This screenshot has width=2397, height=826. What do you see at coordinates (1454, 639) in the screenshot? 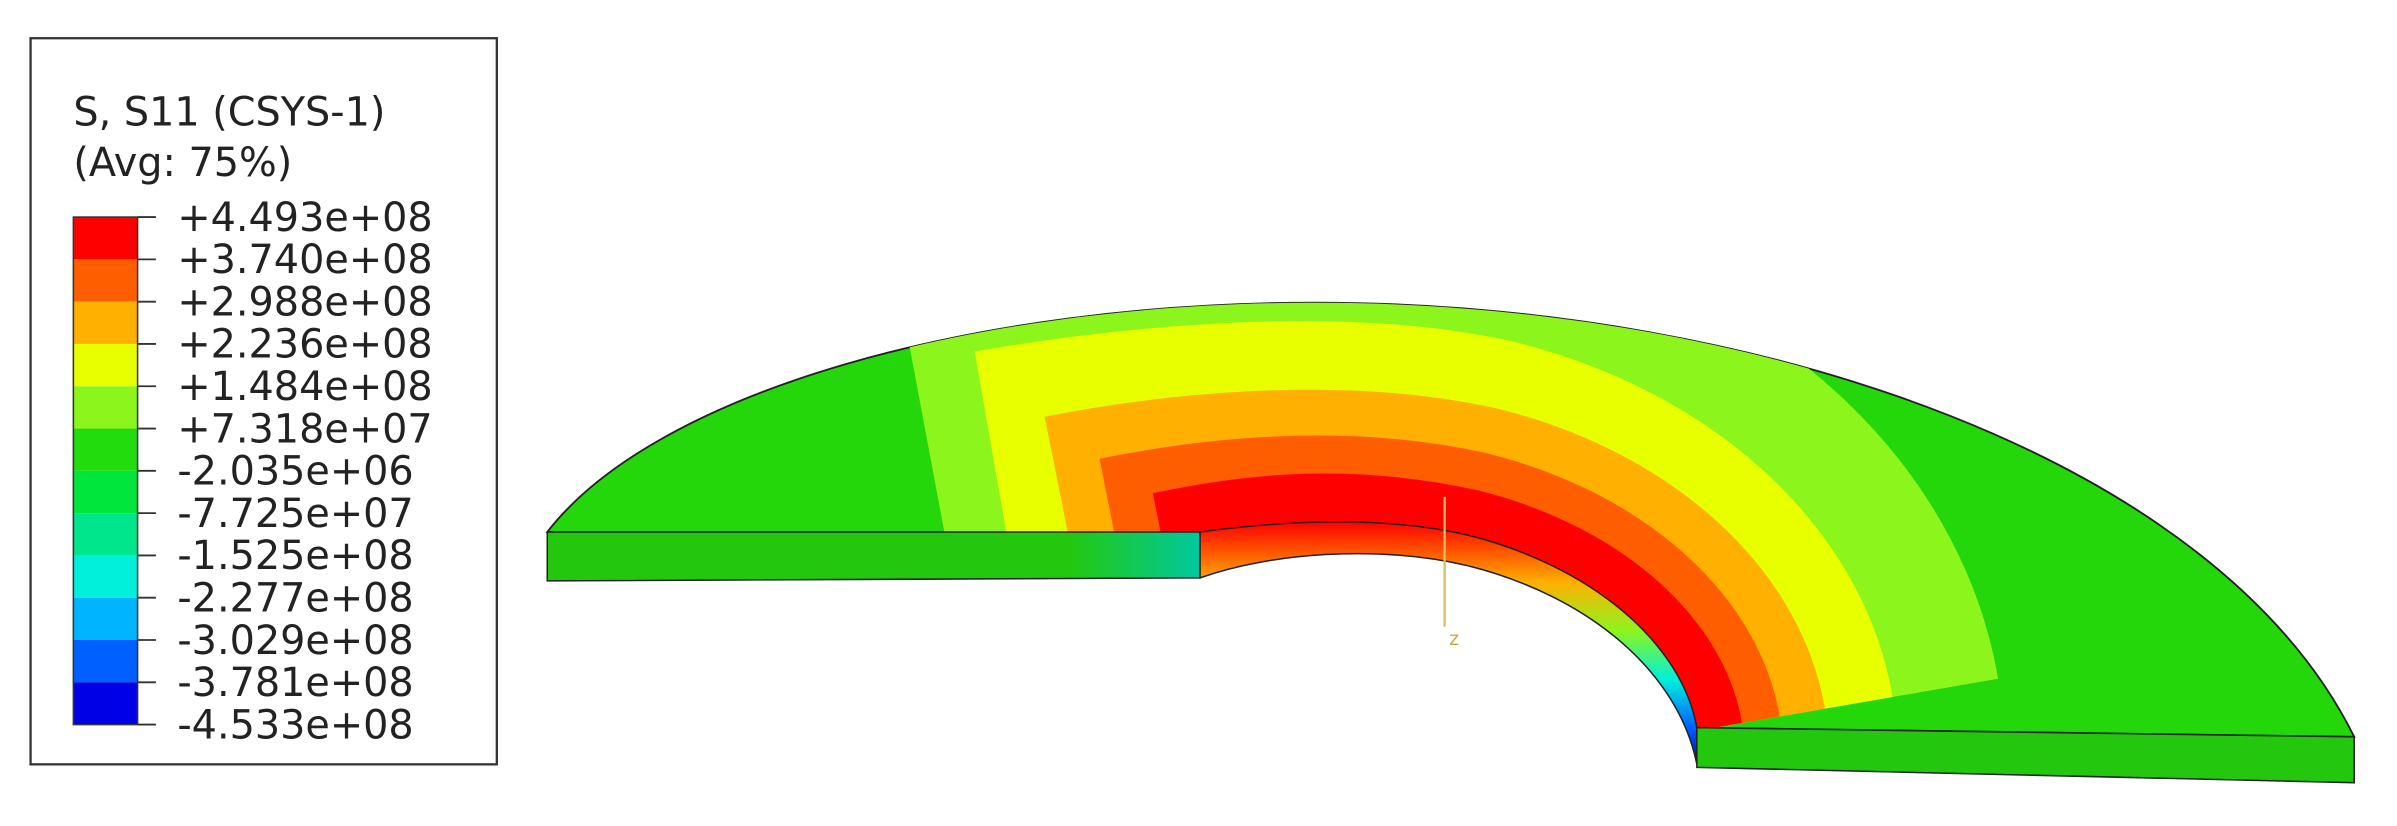
I see `axis-label: z` at bounding box center [1454, 639].